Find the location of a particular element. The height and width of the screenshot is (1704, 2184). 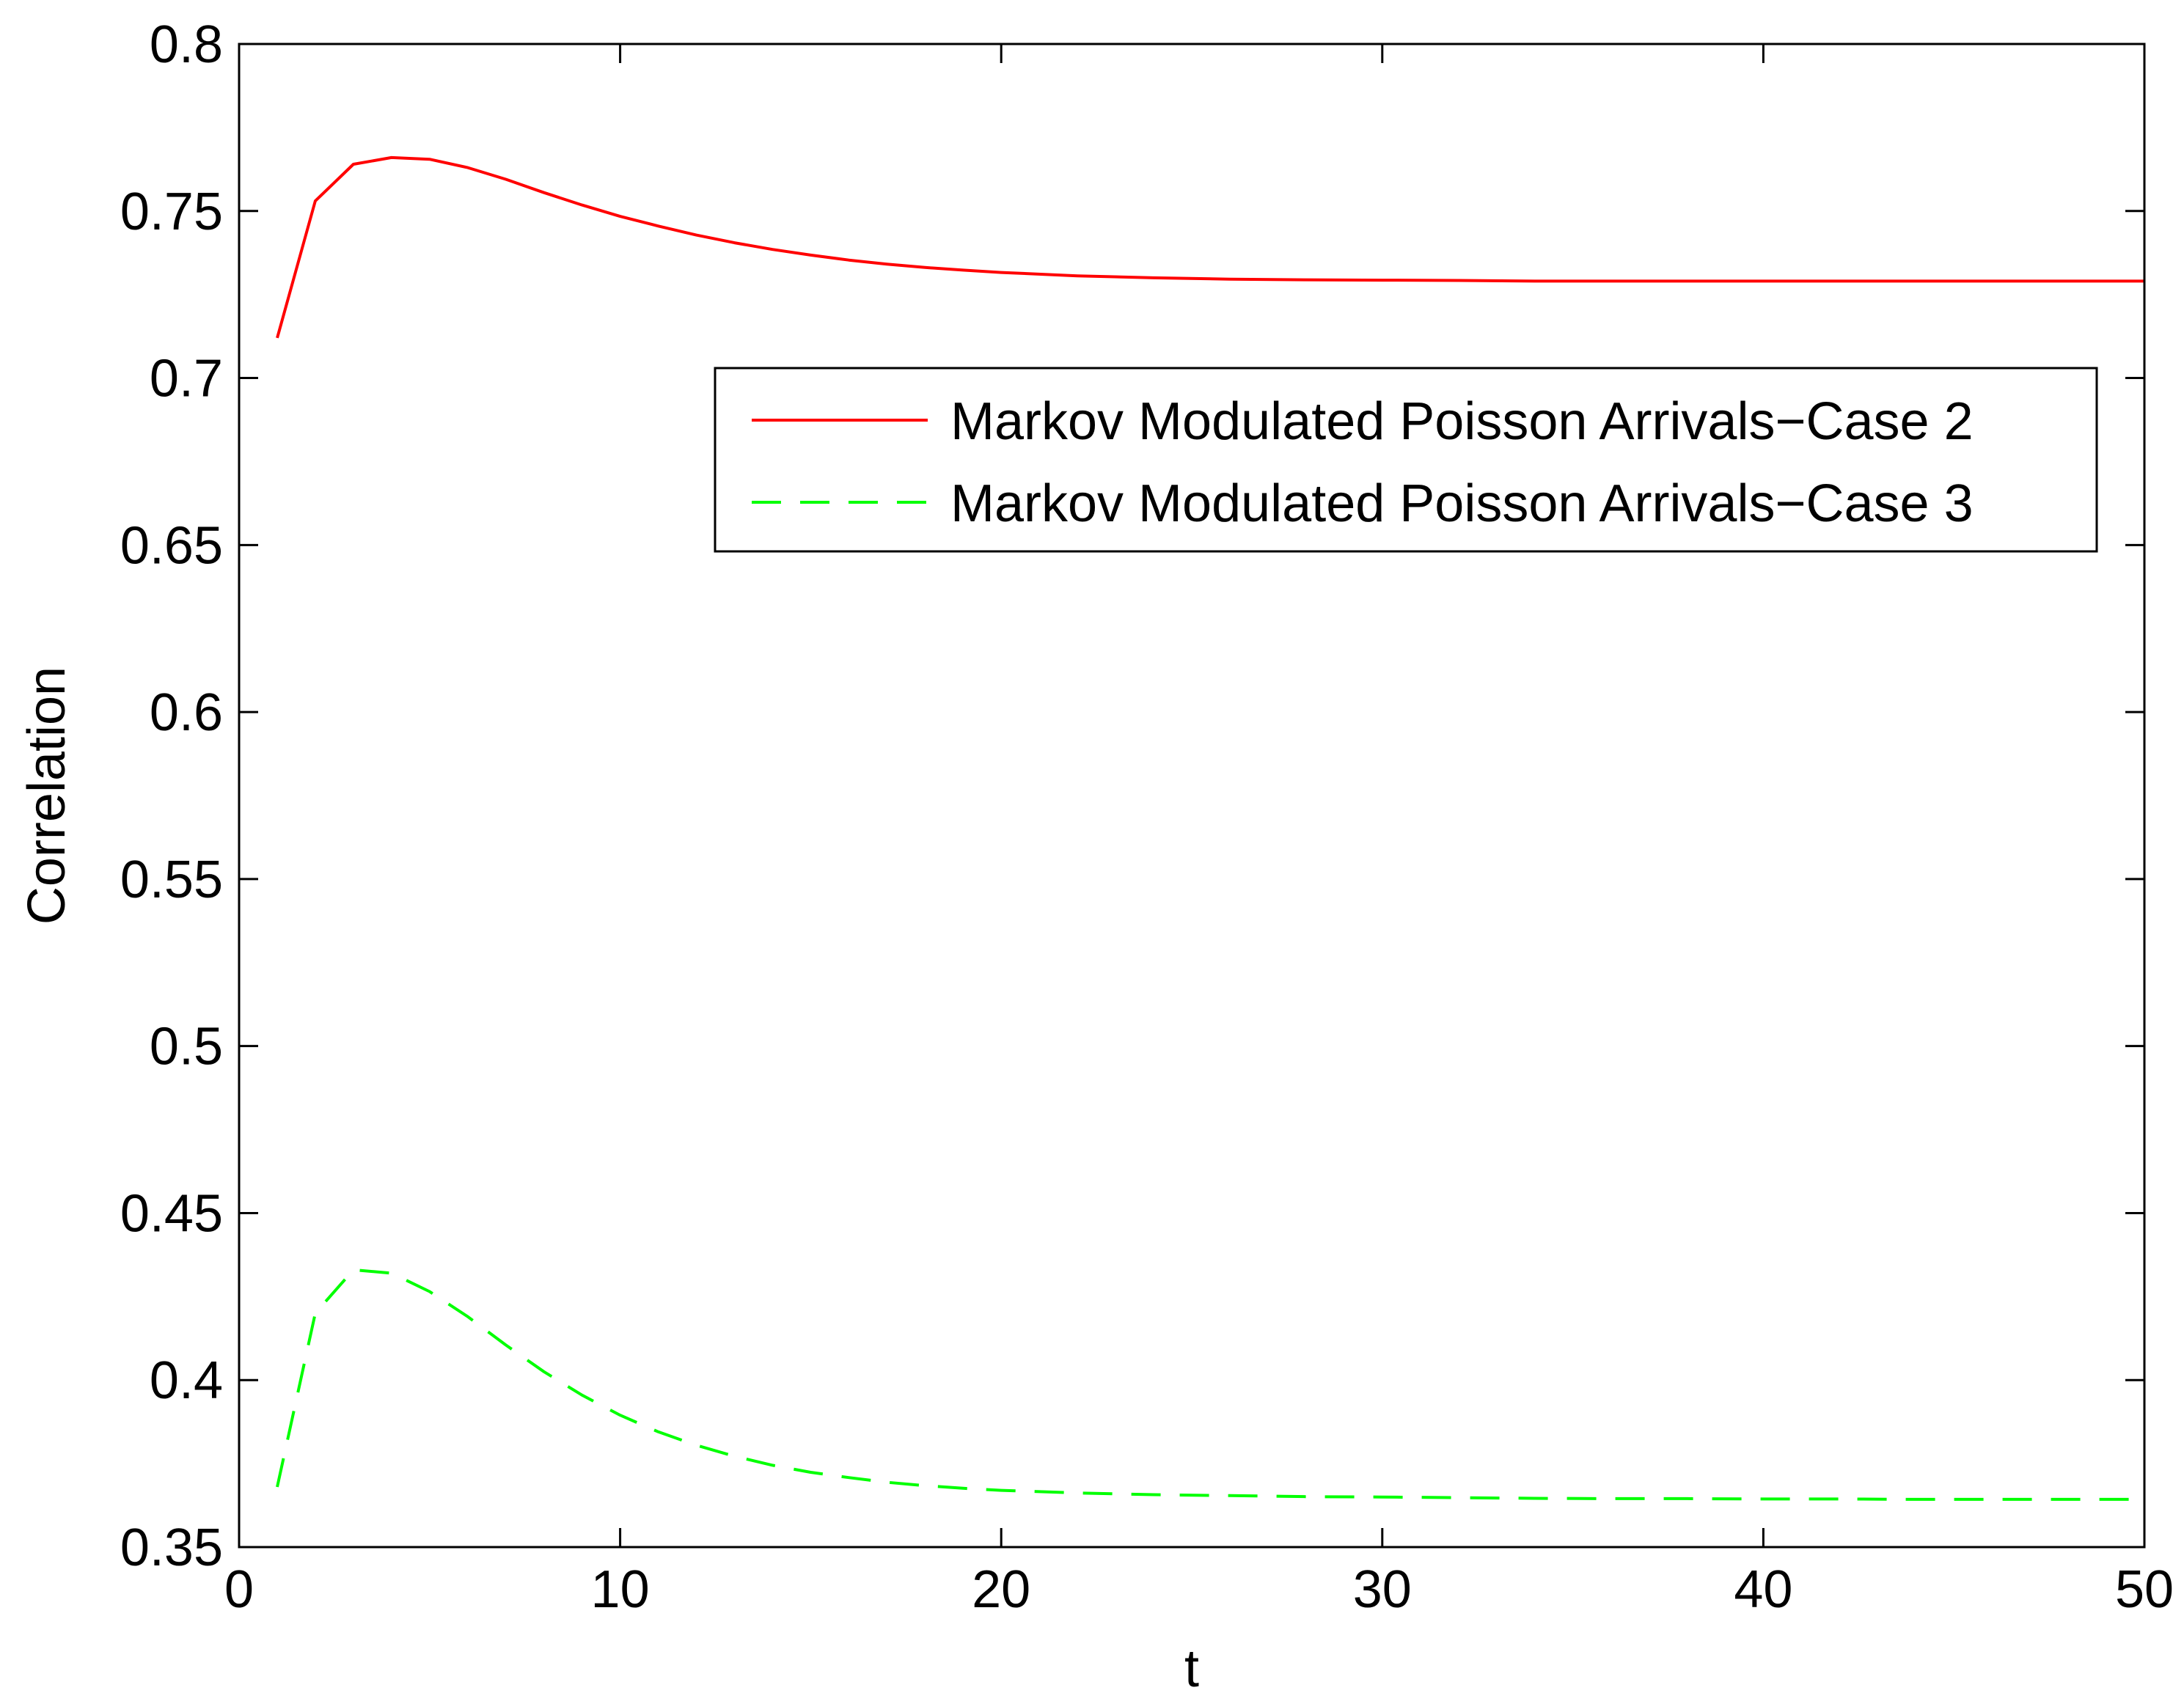

y-tick-label: 0.55 is located at coordinates (171, 880).